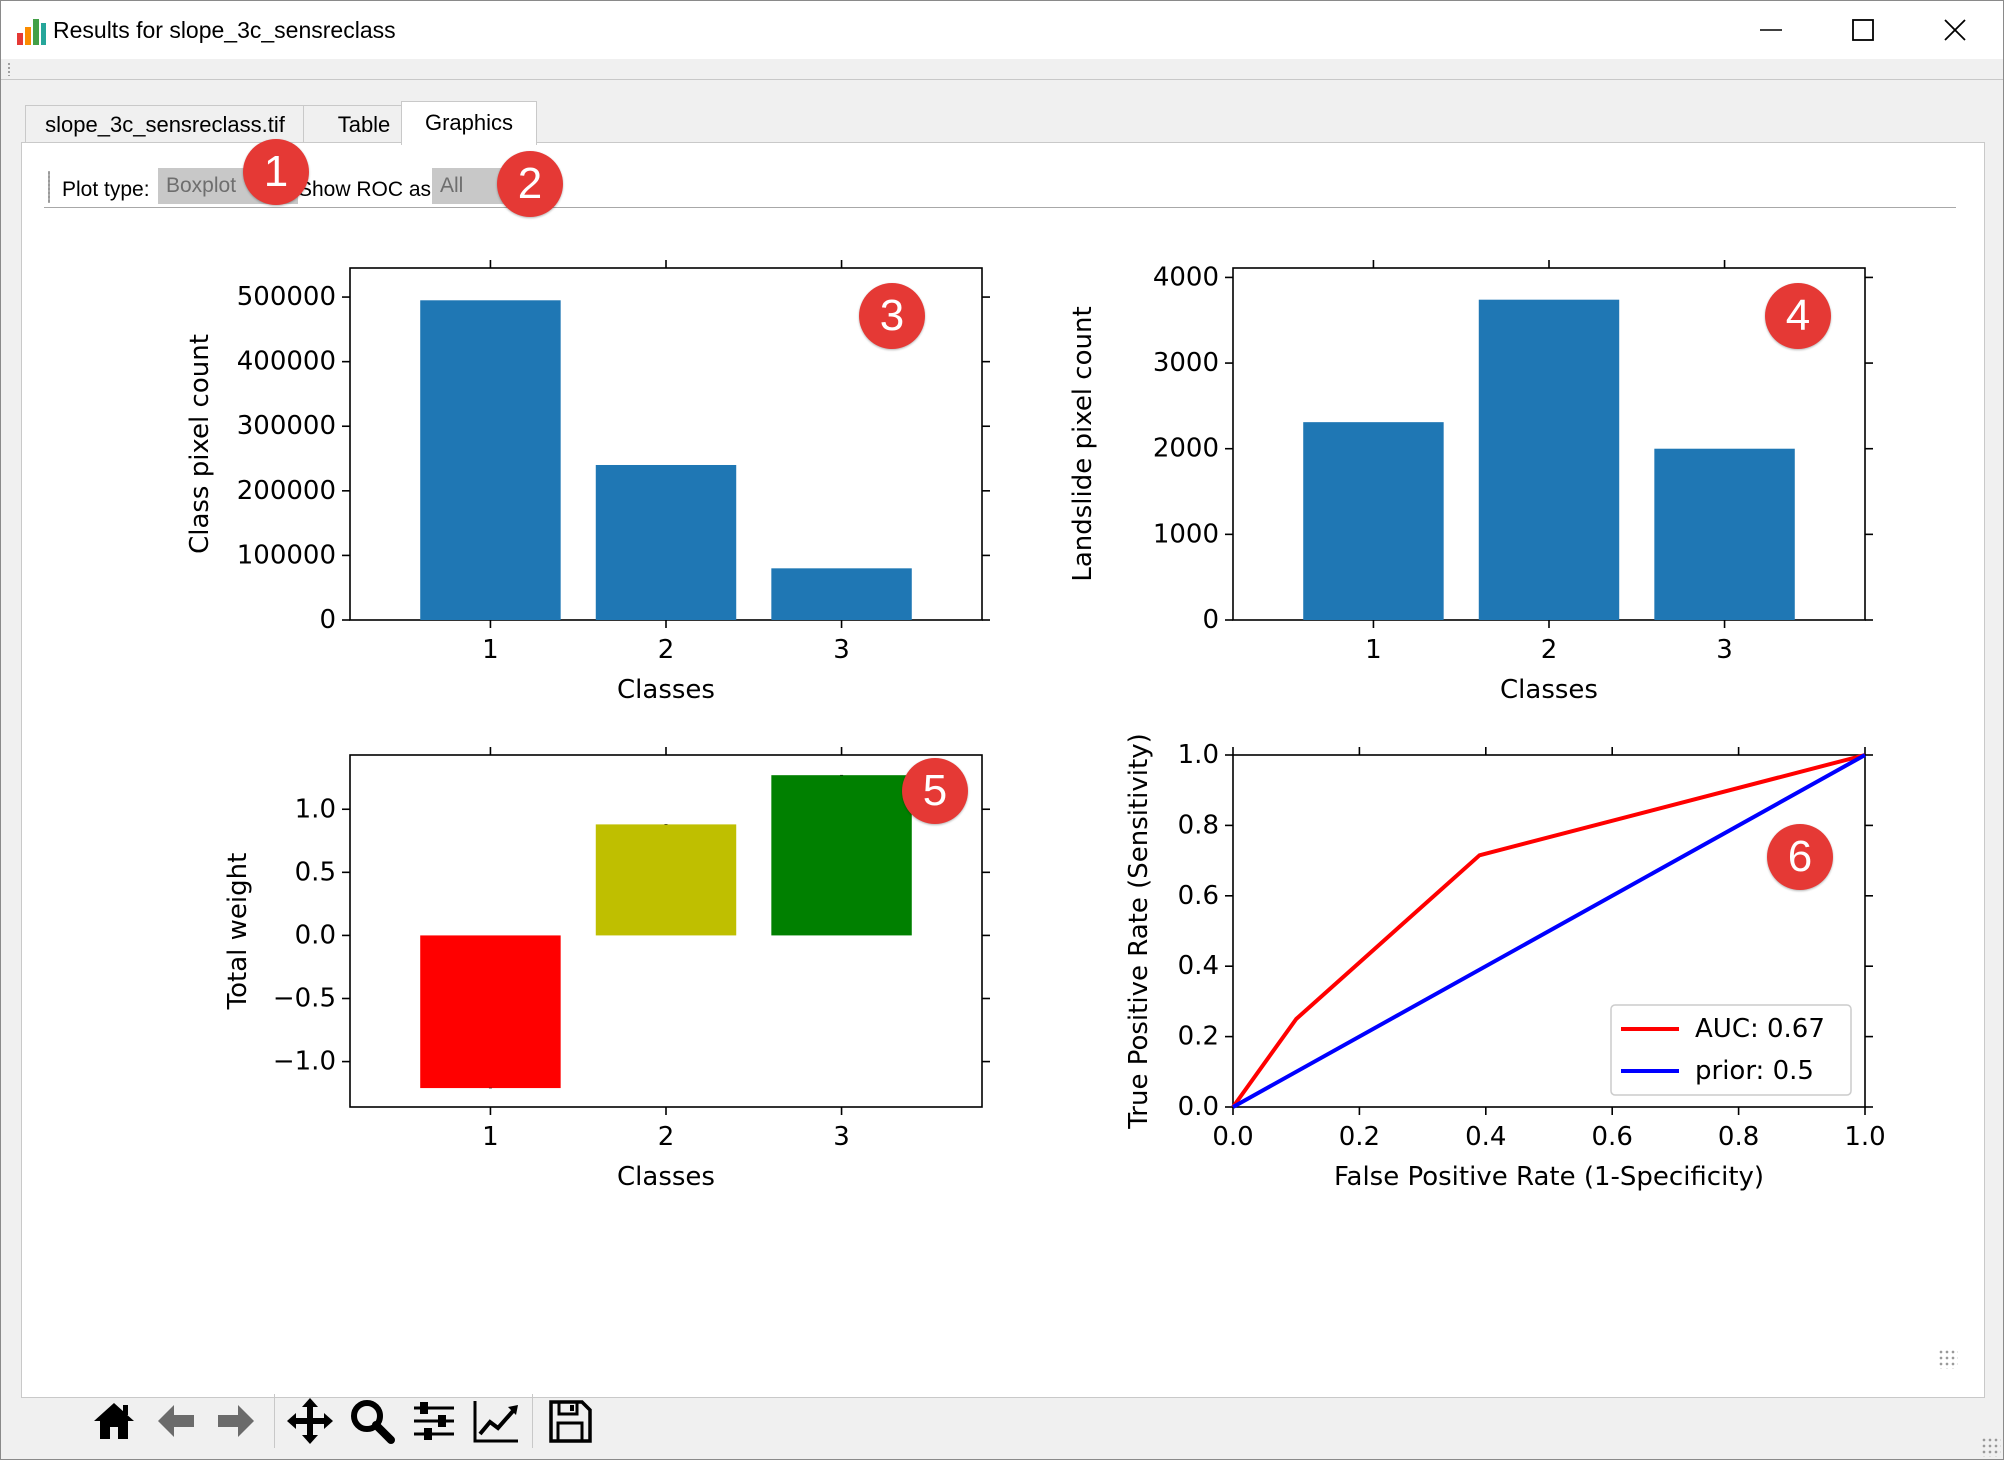  What do you see at coordinates (1198, 825) in the screenshot?
I see `y-tick-label: 0.8` at bounding box center [1198, 825].